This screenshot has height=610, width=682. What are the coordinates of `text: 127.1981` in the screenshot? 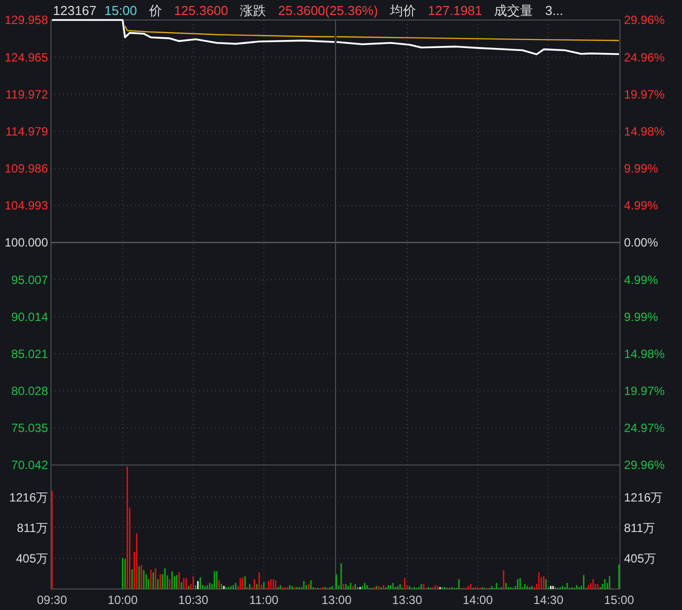 It's located at (455, 10).